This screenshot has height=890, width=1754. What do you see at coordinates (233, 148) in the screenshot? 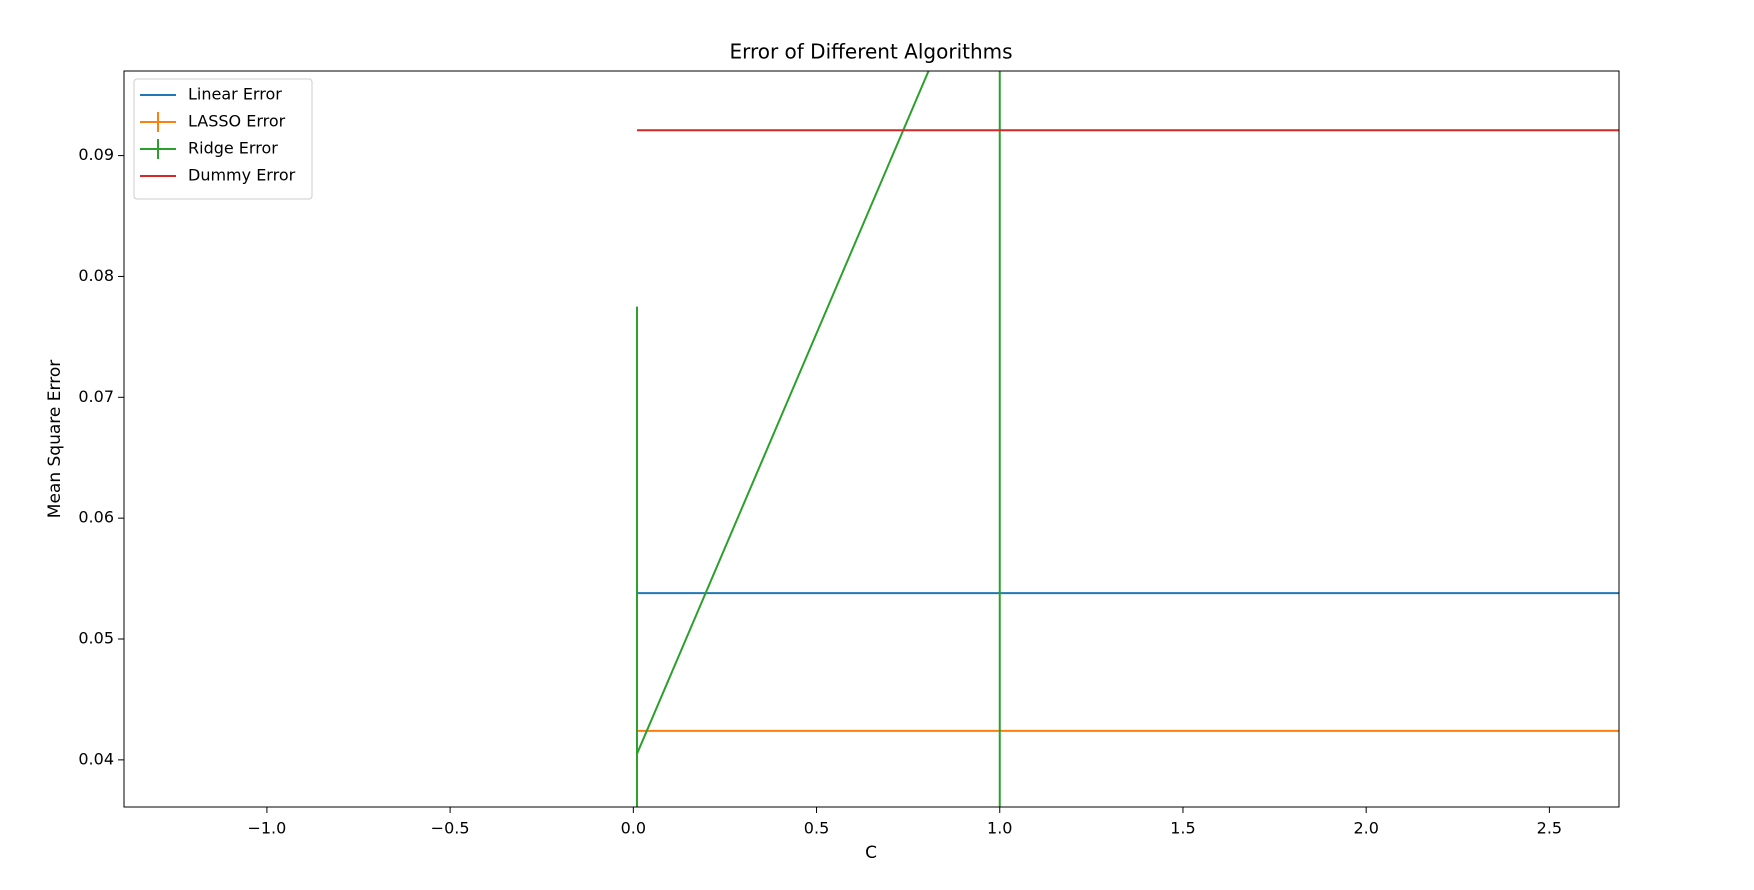
I see `legend-label: Ridge Error` at bounding box center [233, 148].